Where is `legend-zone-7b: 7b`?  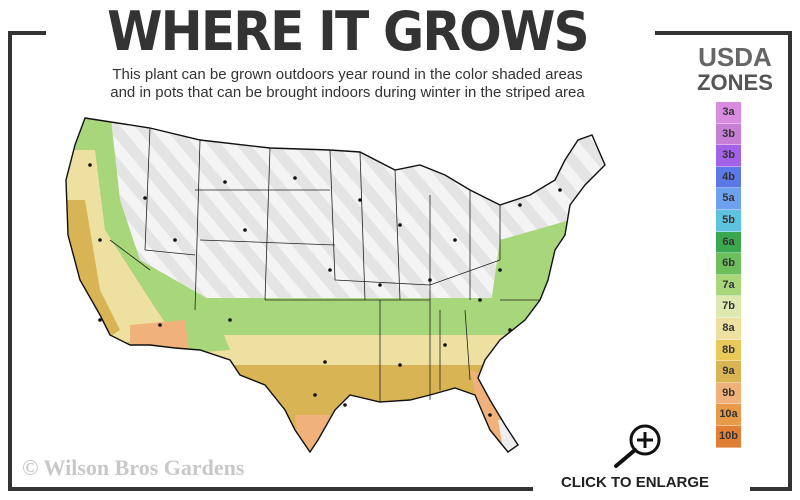 legend-zone-7b: 7b is located at coordinates (728, 307).